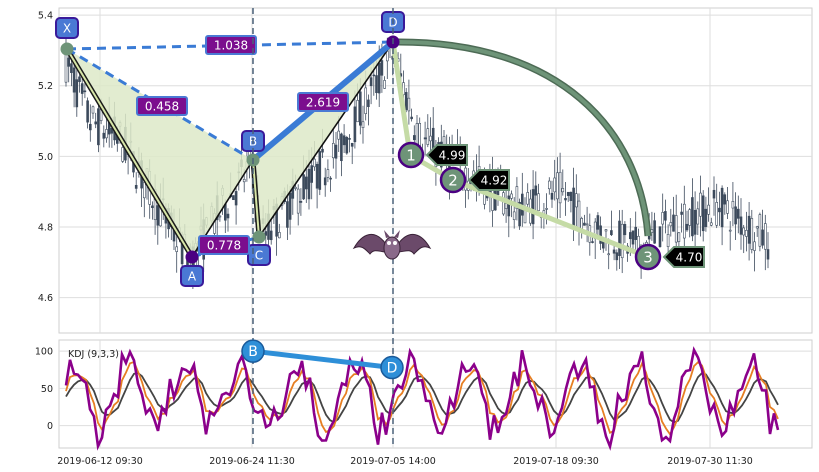  What do you see at coordinates (45, 298) in the screenshot?
I see `price-y-tick-label: 4.6` at bounding box center [45, 298].